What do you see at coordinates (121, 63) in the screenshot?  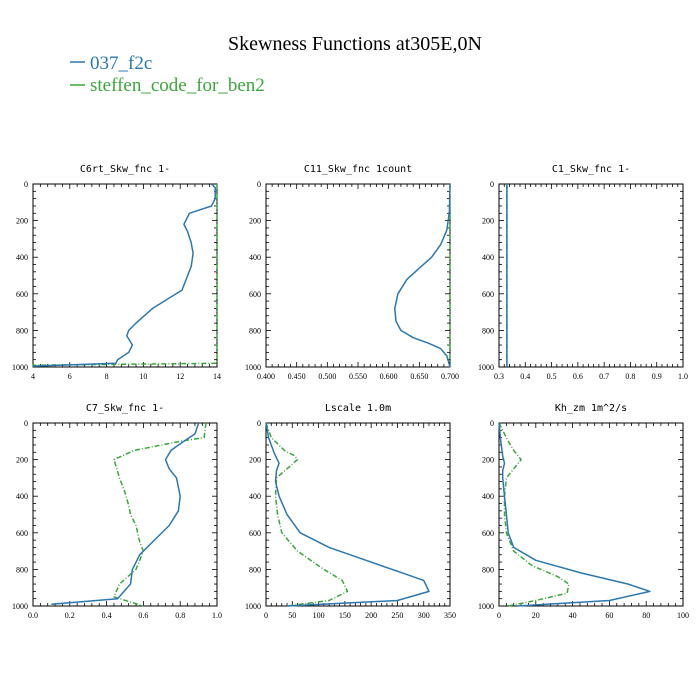 I see `legend-label-1: 037_f2c` at bounding box center [121, 63].